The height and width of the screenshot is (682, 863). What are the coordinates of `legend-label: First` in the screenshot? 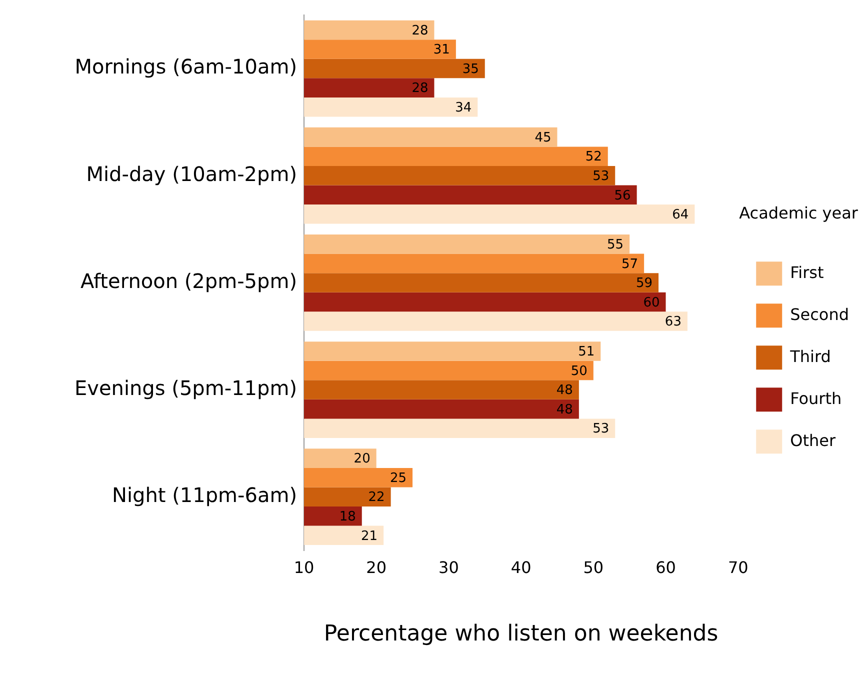 It's located at (807, 272).